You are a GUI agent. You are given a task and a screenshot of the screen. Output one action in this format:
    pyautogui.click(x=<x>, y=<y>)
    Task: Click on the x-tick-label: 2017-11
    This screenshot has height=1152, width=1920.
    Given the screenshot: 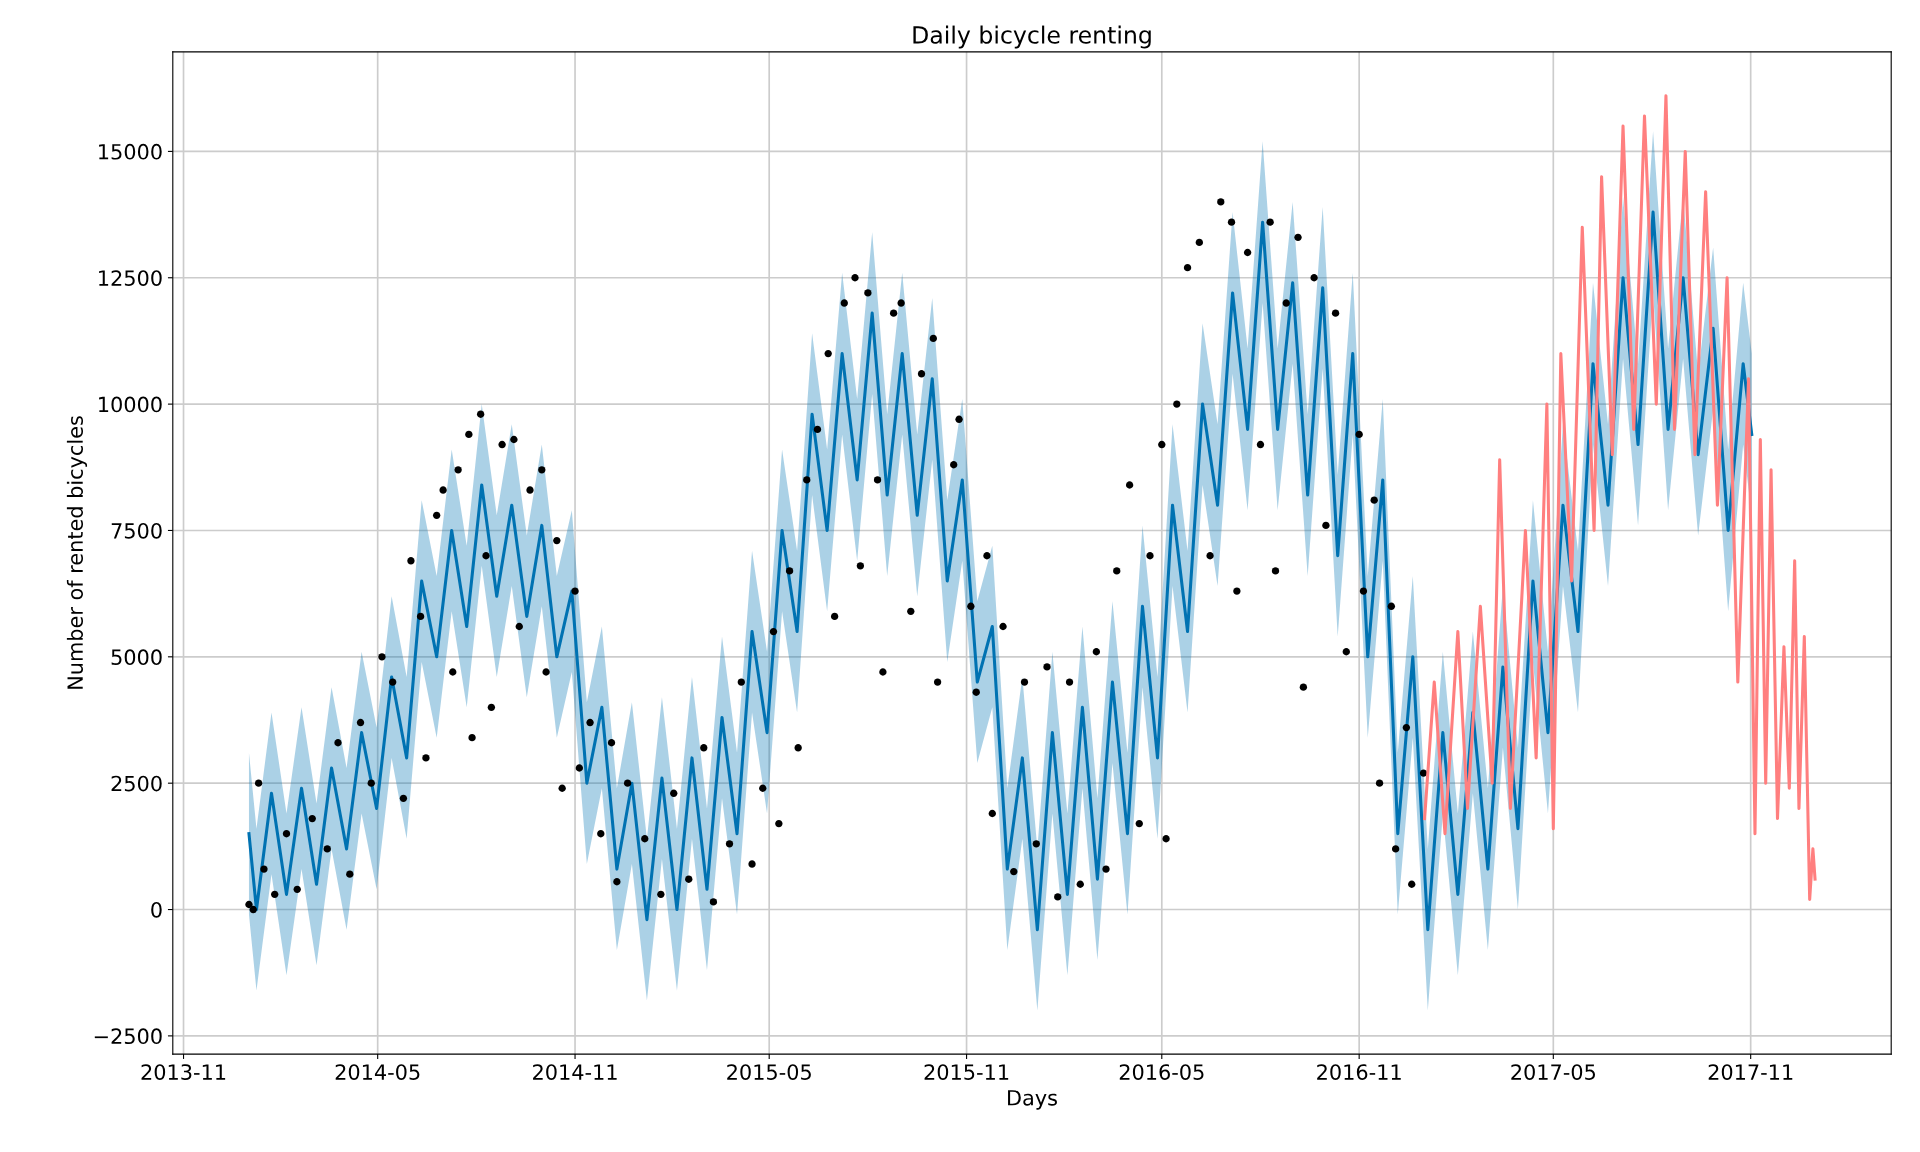 What is the action you would take?
    pyautogui.click(x=1750, y=1072)
    